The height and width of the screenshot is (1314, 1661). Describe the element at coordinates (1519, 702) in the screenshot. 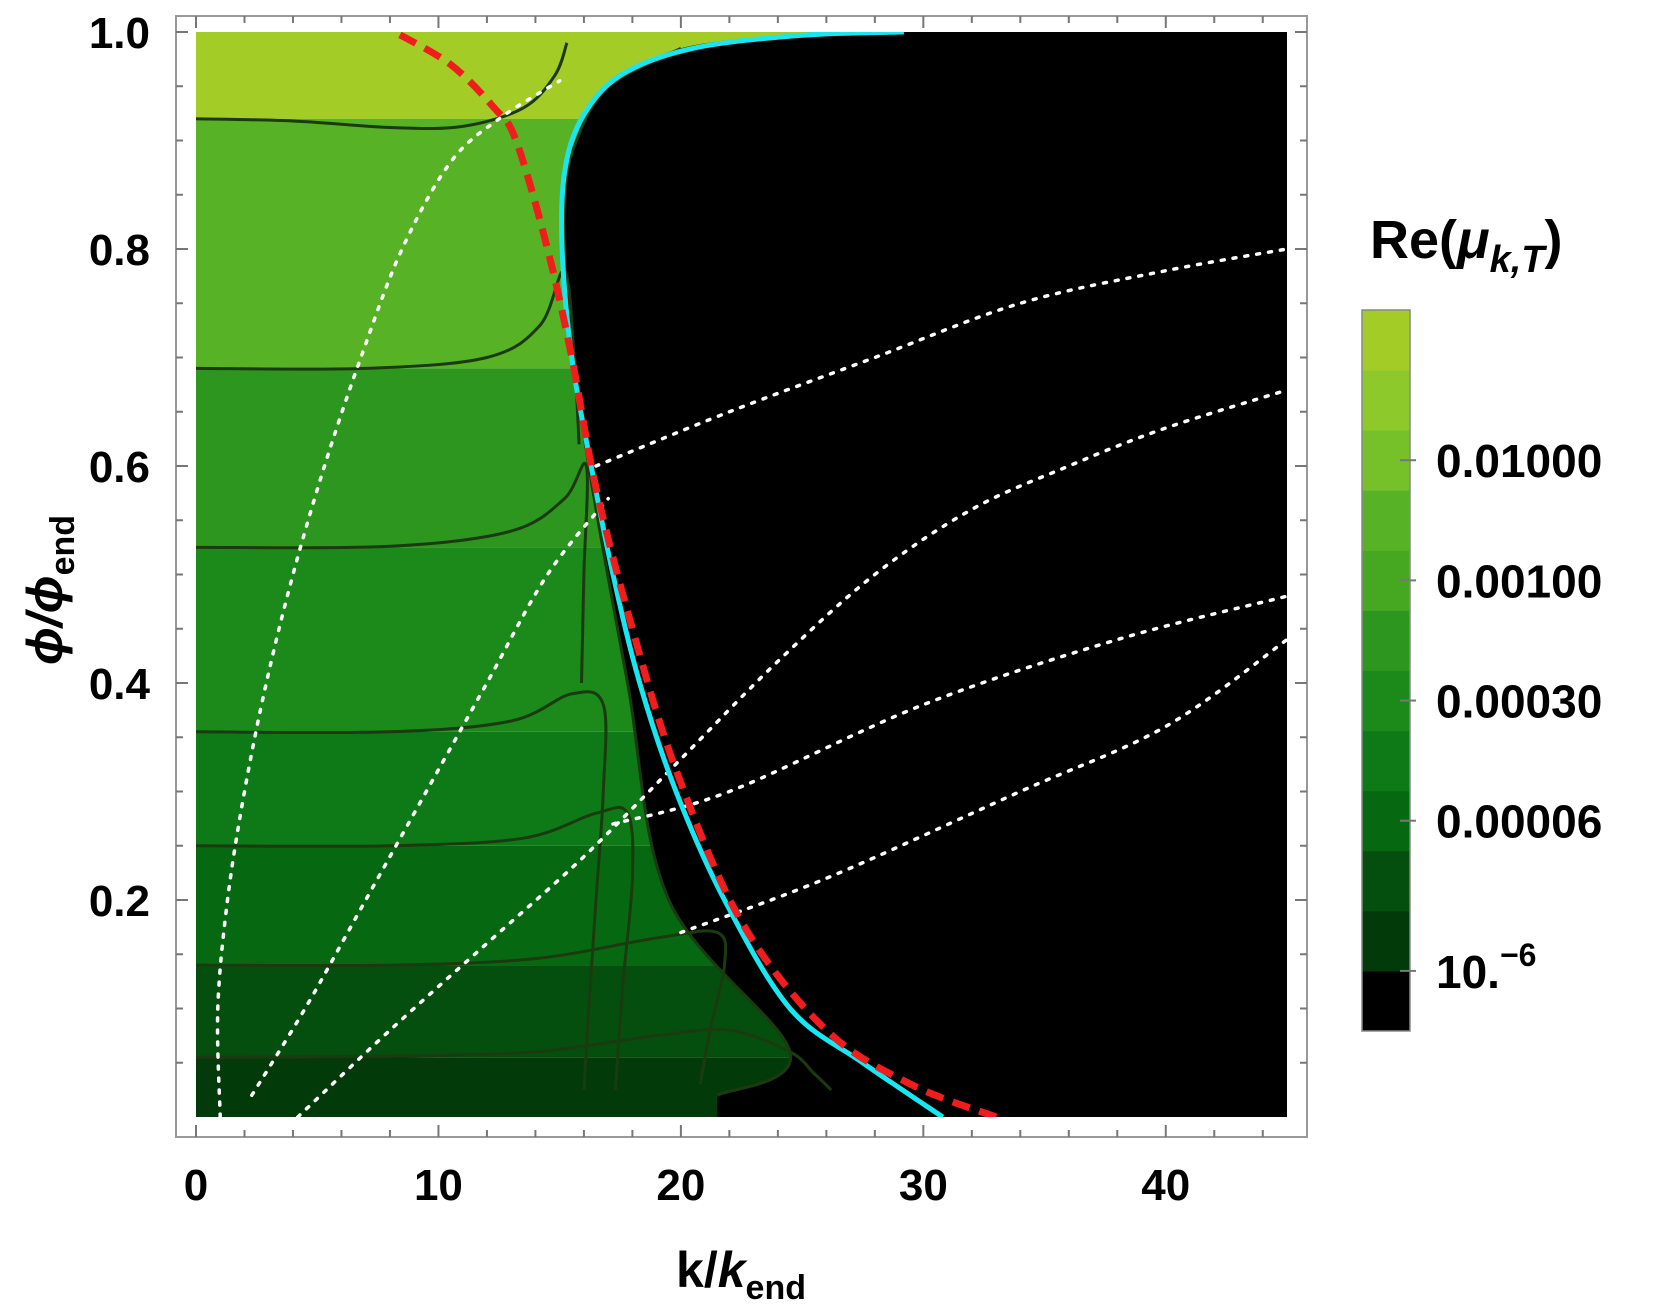

I see `colorbar-label: 0.00030` at that location.